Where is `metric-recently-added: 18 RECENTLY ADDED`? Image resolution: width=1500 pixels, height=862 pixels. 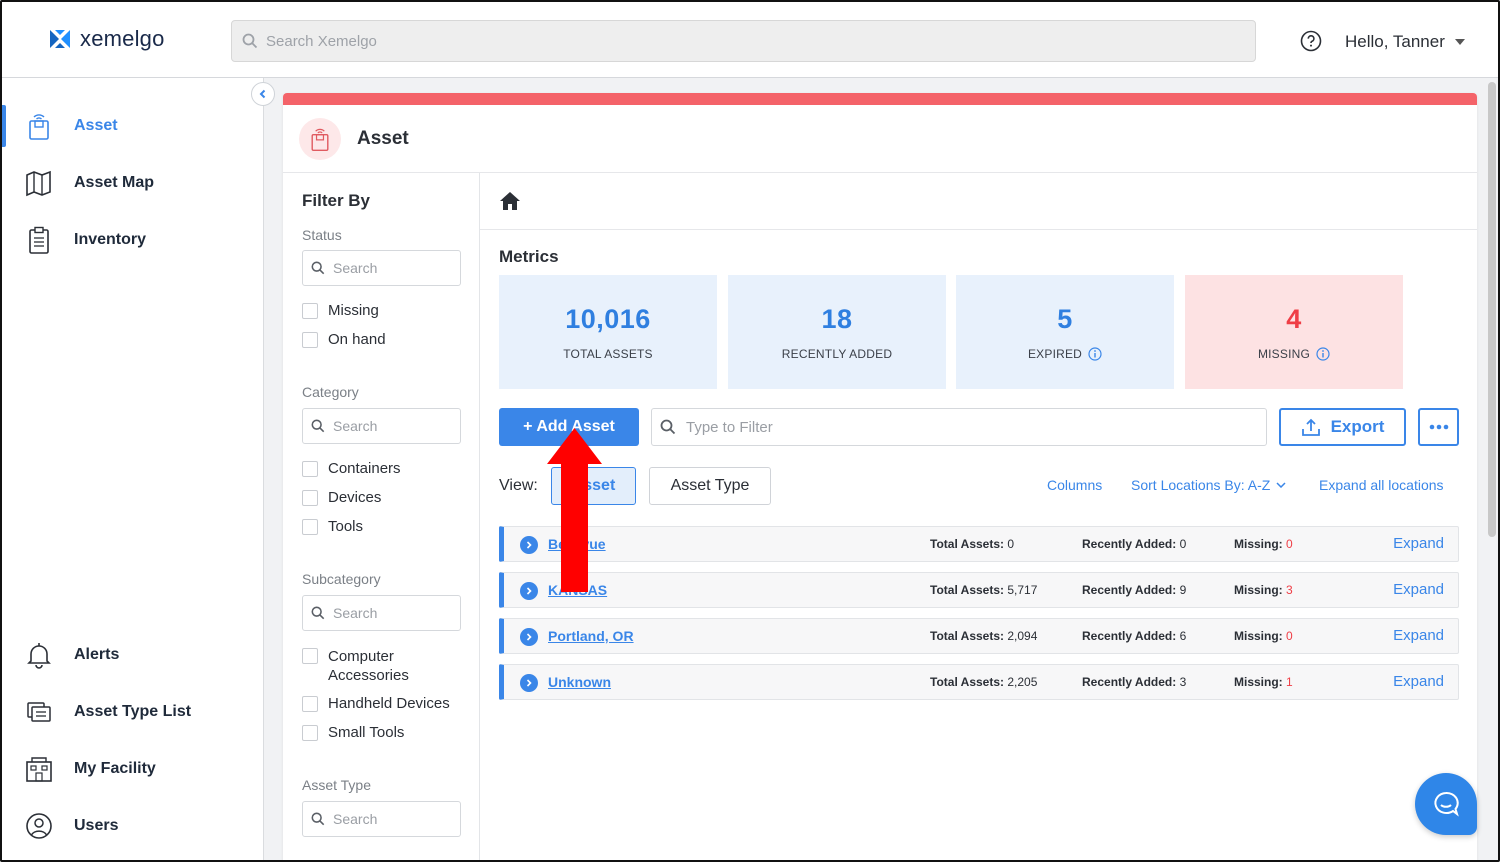
metric-recently-added: 18 RECENTLY ADDED is located at coordinates (837, 332).